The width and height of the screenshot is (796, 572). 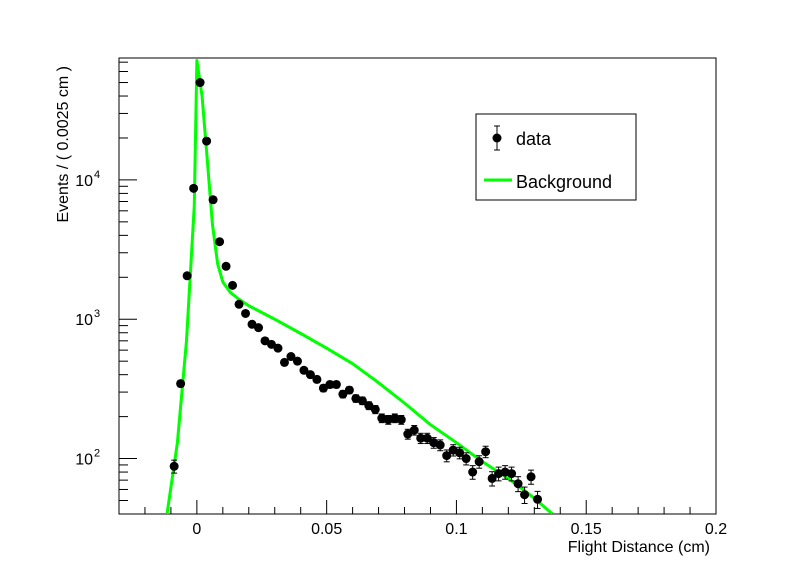 I want to click on x-tick-label: 0.1, so click(x=456, y=529).